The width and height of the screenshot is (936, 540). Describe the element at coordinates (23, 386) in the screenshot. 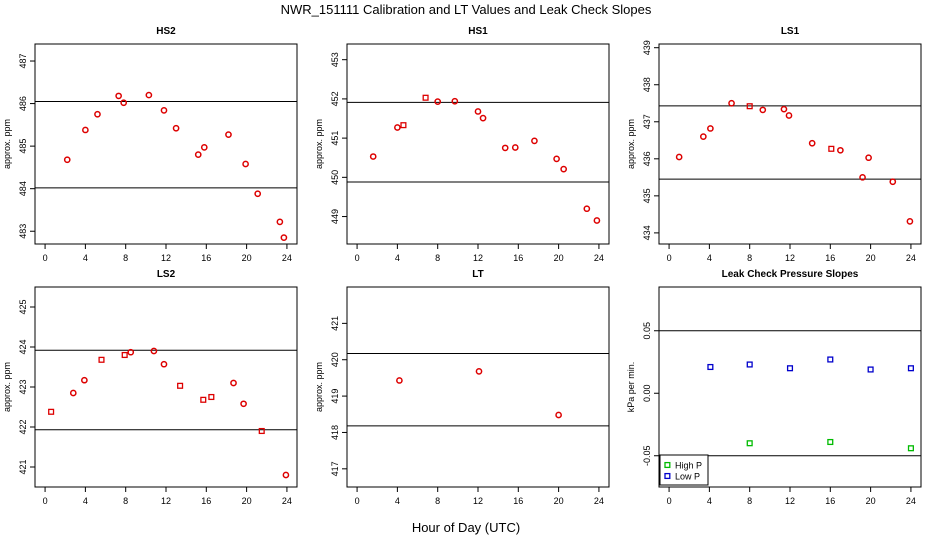

I see `y-tick-label: 423` at that location.